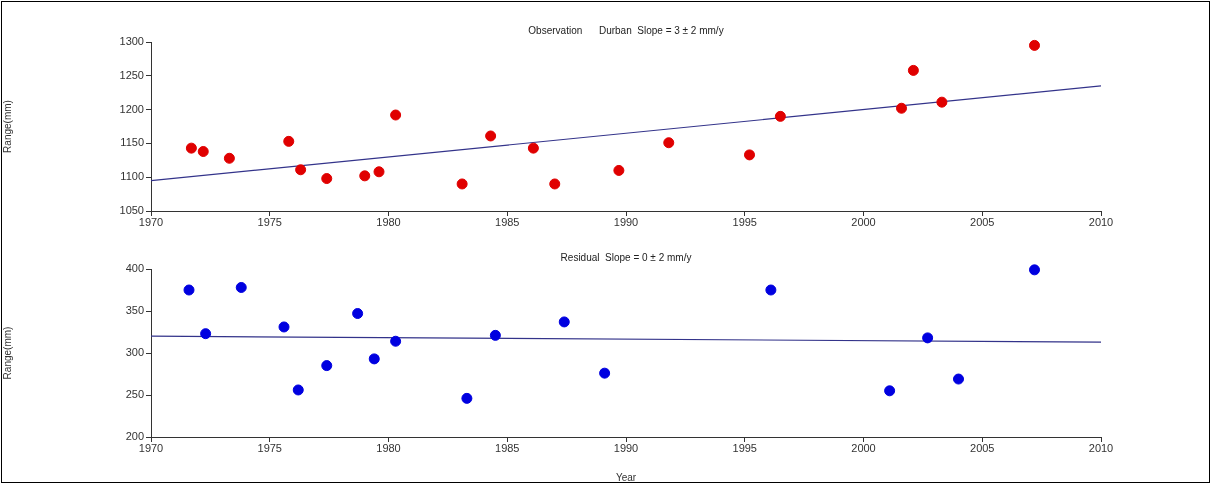 Image resolution: width=1211 pixels, height=484 pixels. I want to click on y-tick-label: 1200, so click(131, 108).